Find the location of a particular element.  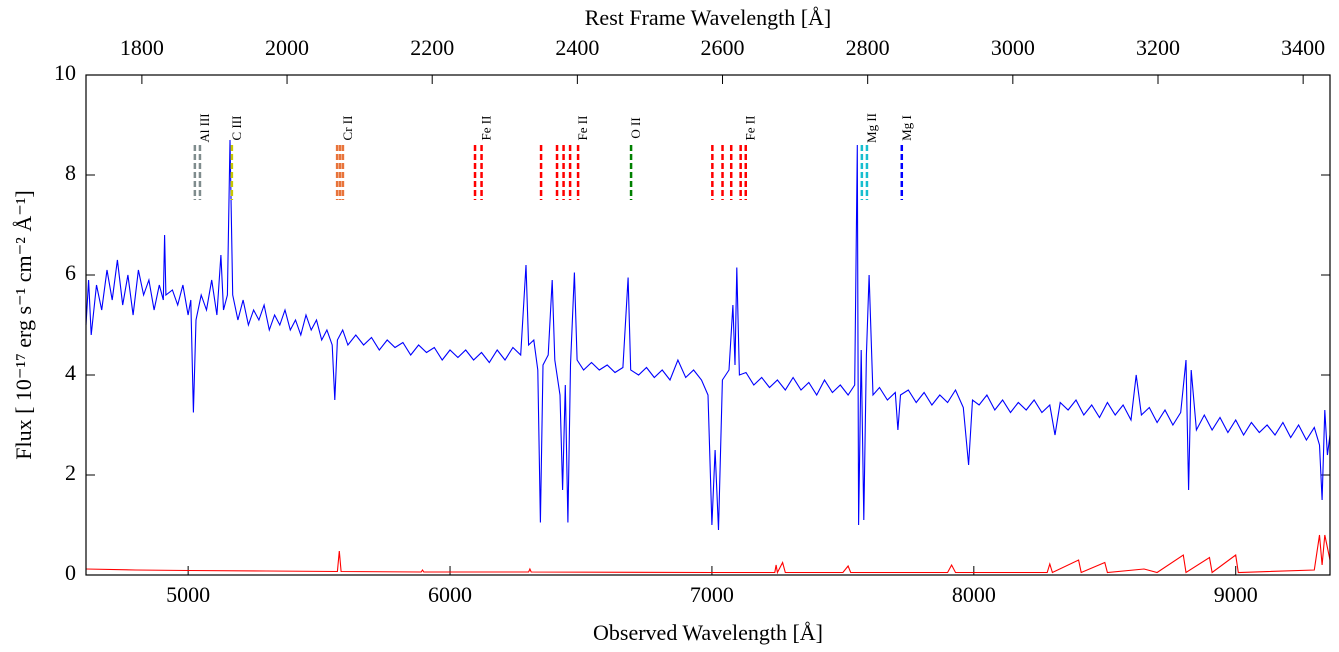

top-tick-label: 1800 is located at coordinates (142, 47).